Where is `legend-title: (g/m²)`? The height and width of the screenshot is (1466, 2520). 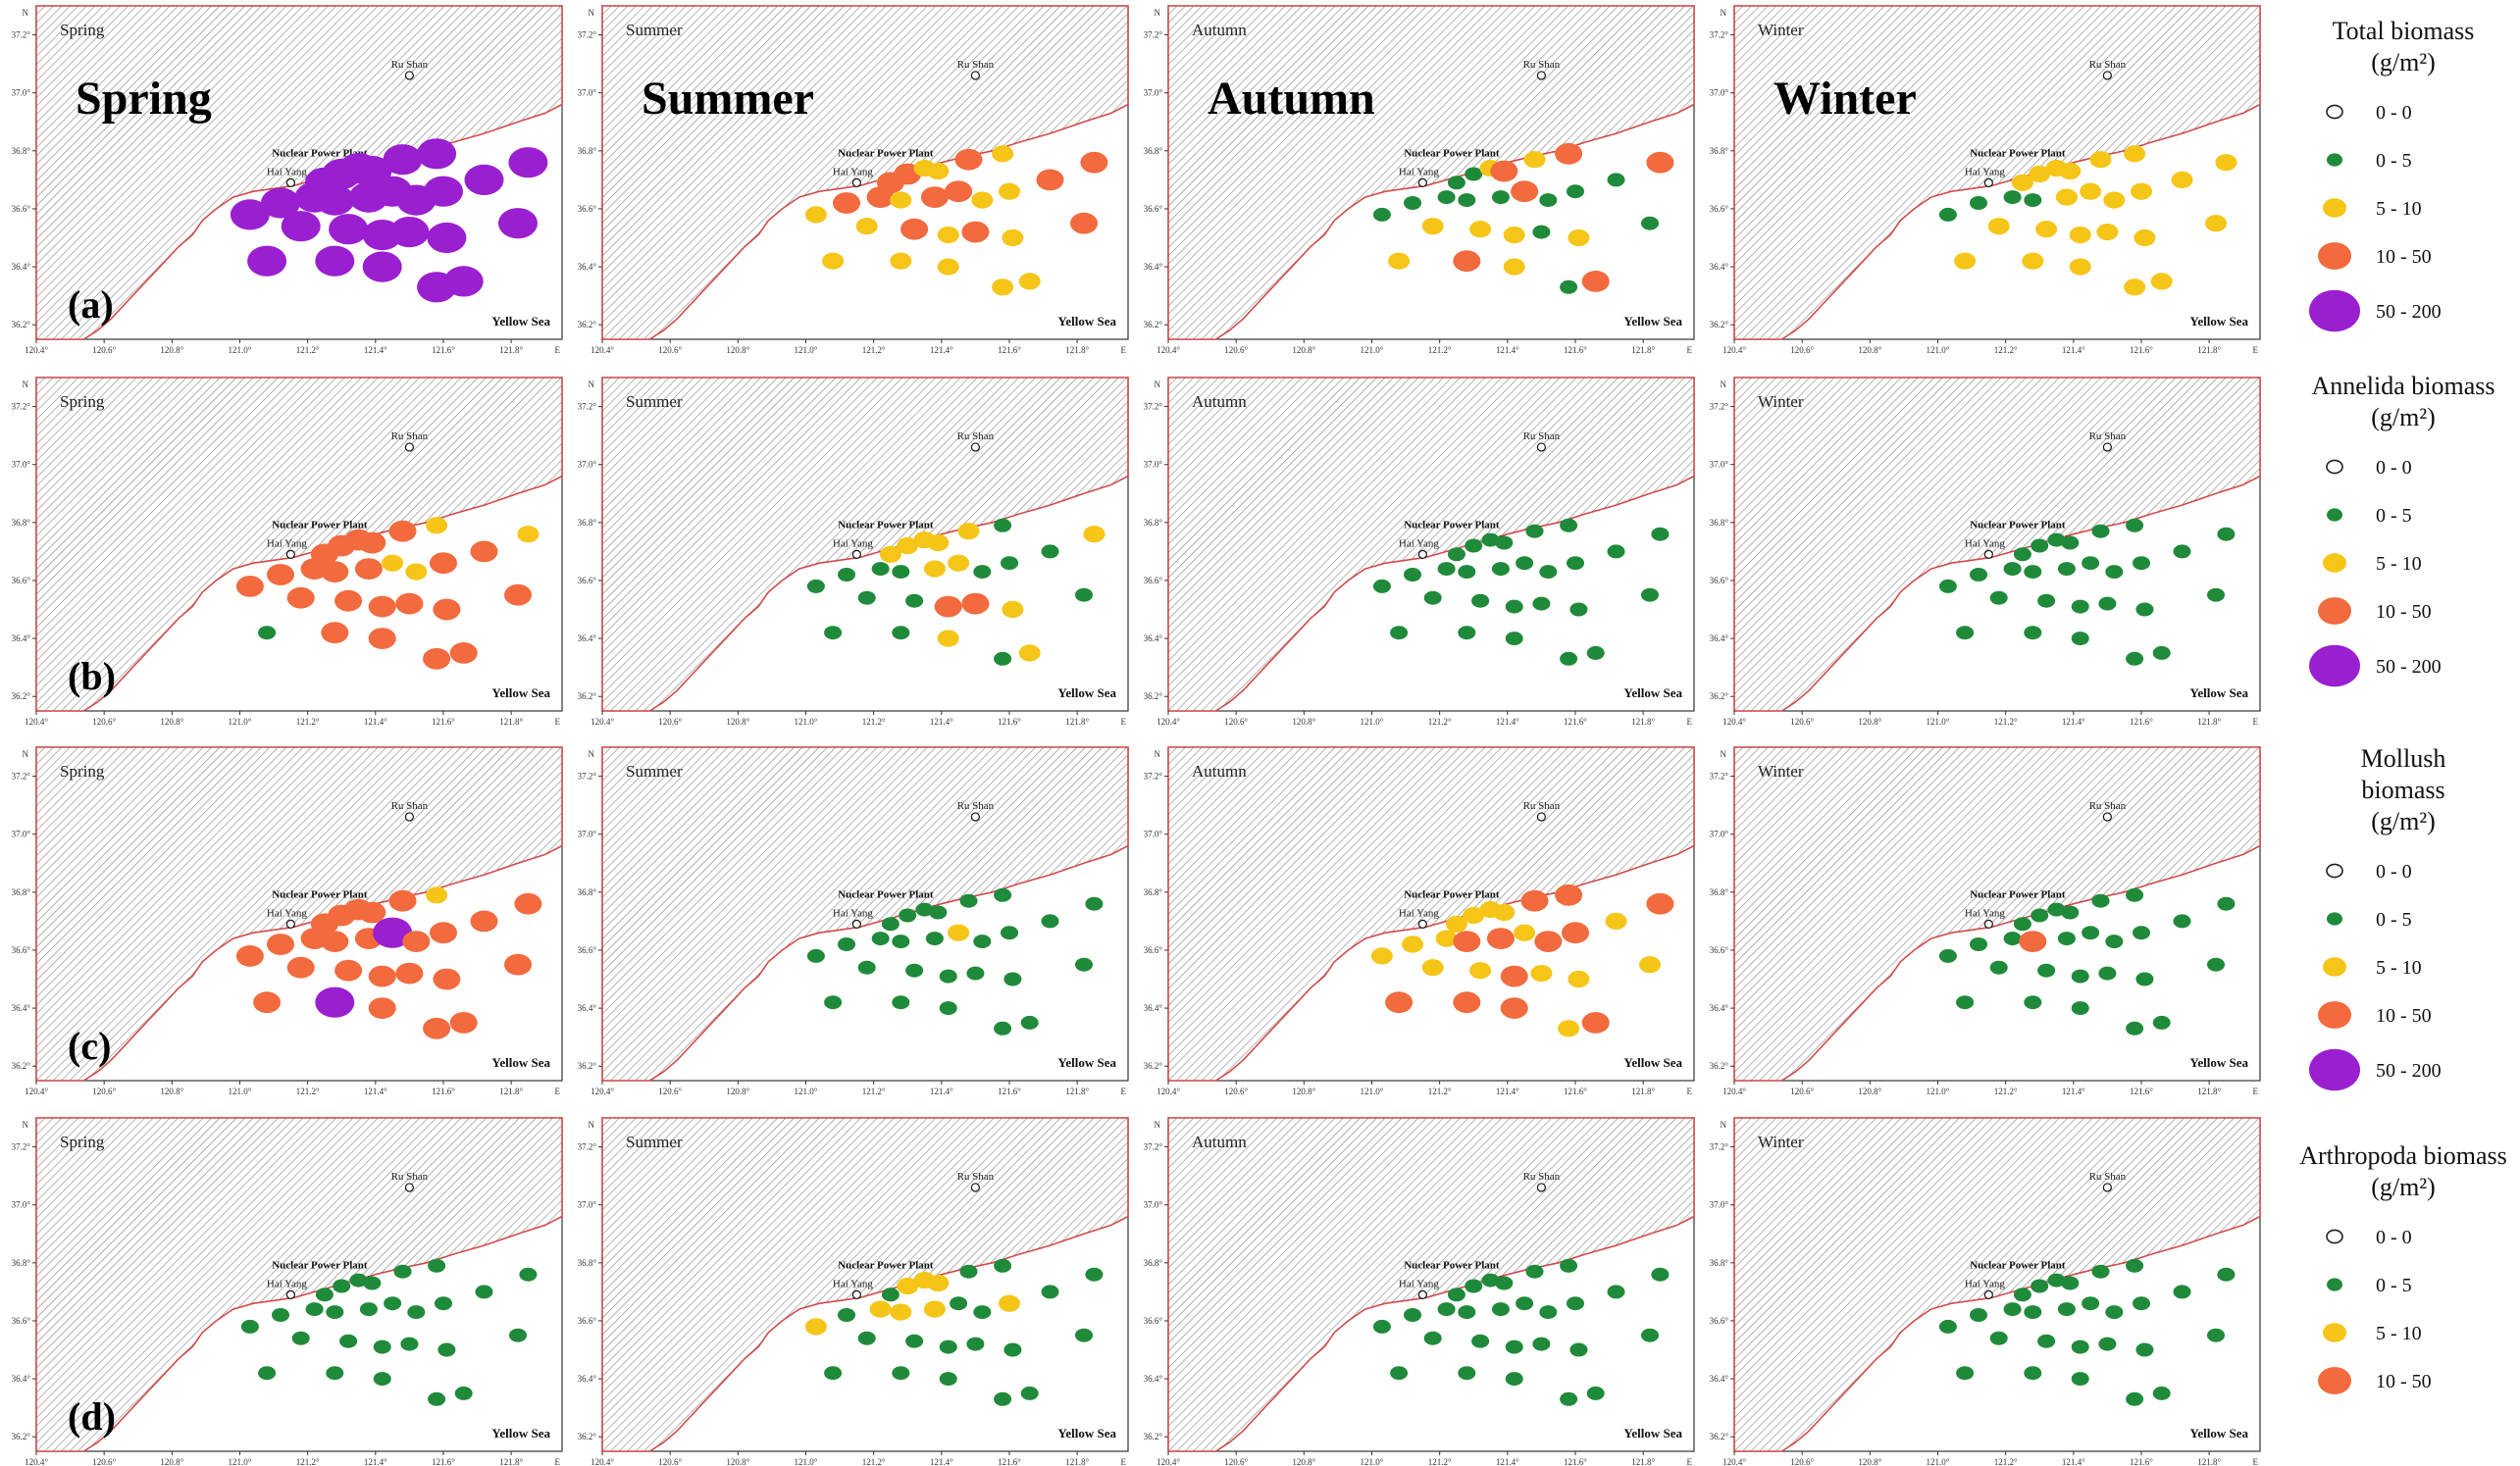 legend-title: (g/m²) is located at coordinates (2403, 821).